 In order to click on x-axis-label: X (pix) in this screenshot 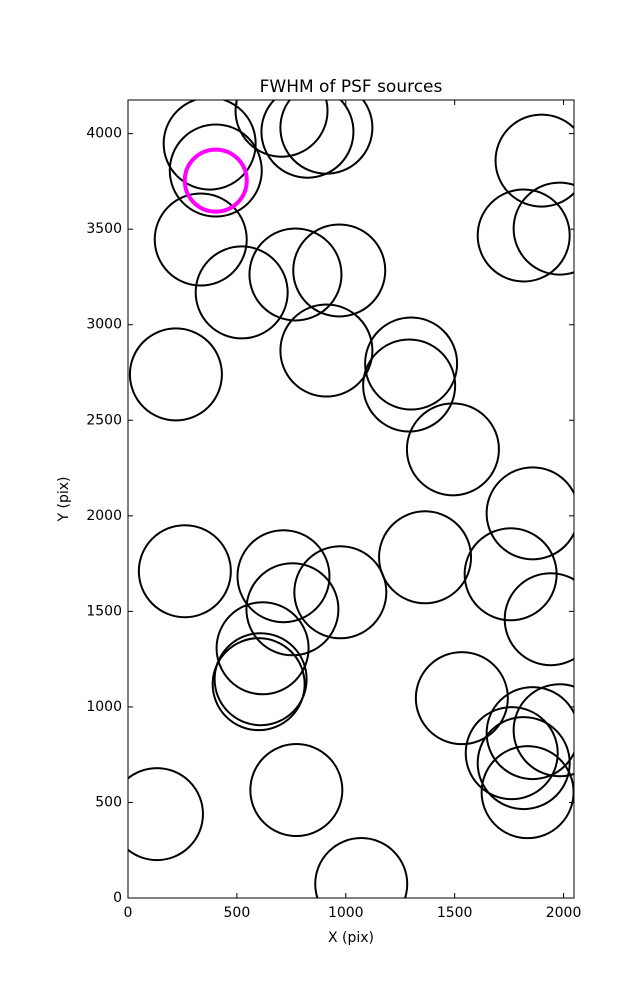, I will do `click(351, 938)`.